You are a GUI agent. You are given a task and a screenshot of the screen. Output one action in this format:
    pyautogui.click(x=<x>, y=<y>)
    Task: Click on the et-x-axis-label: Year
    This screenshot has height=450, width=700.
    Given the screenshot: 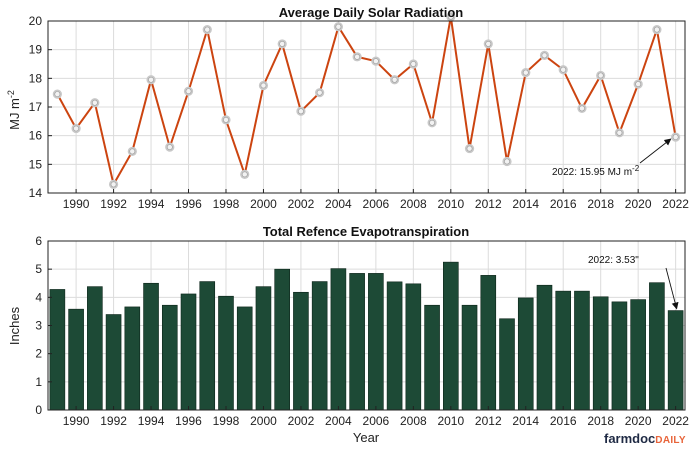 What is the action you would take?
    pyautogui.click(x=366, y=437)
    